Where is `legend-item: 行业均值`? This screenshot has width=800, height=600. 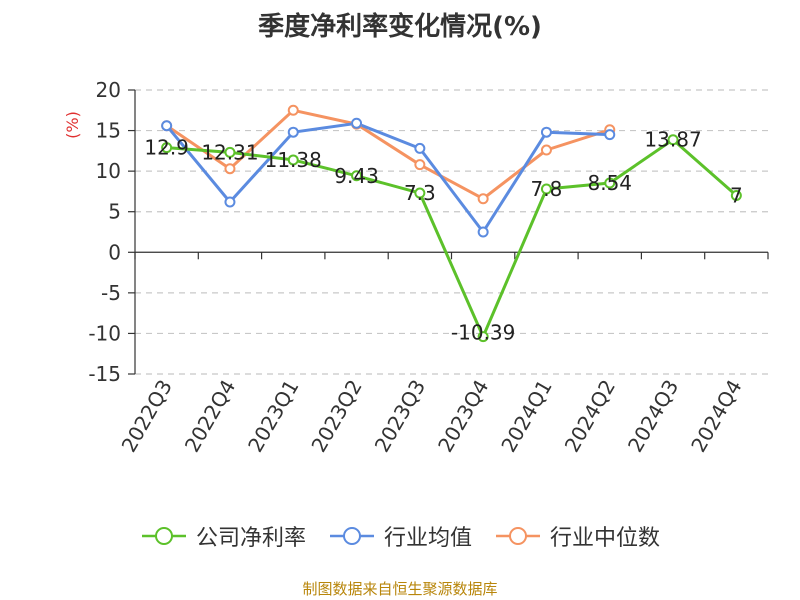 legend-item: 行业均值 is located at coordinates (400, 536).